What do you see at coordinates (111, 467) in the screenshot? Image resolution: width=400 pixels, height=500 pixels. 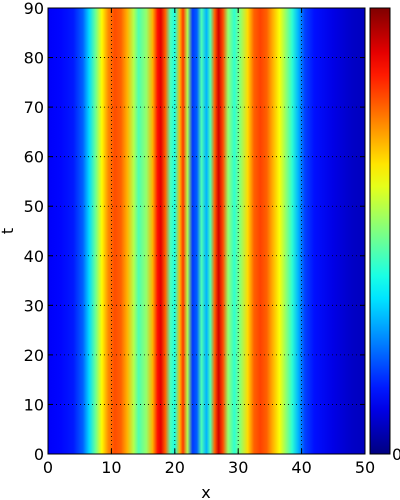 I see `x-tick-label: 10` at bounding box center [111, 467].